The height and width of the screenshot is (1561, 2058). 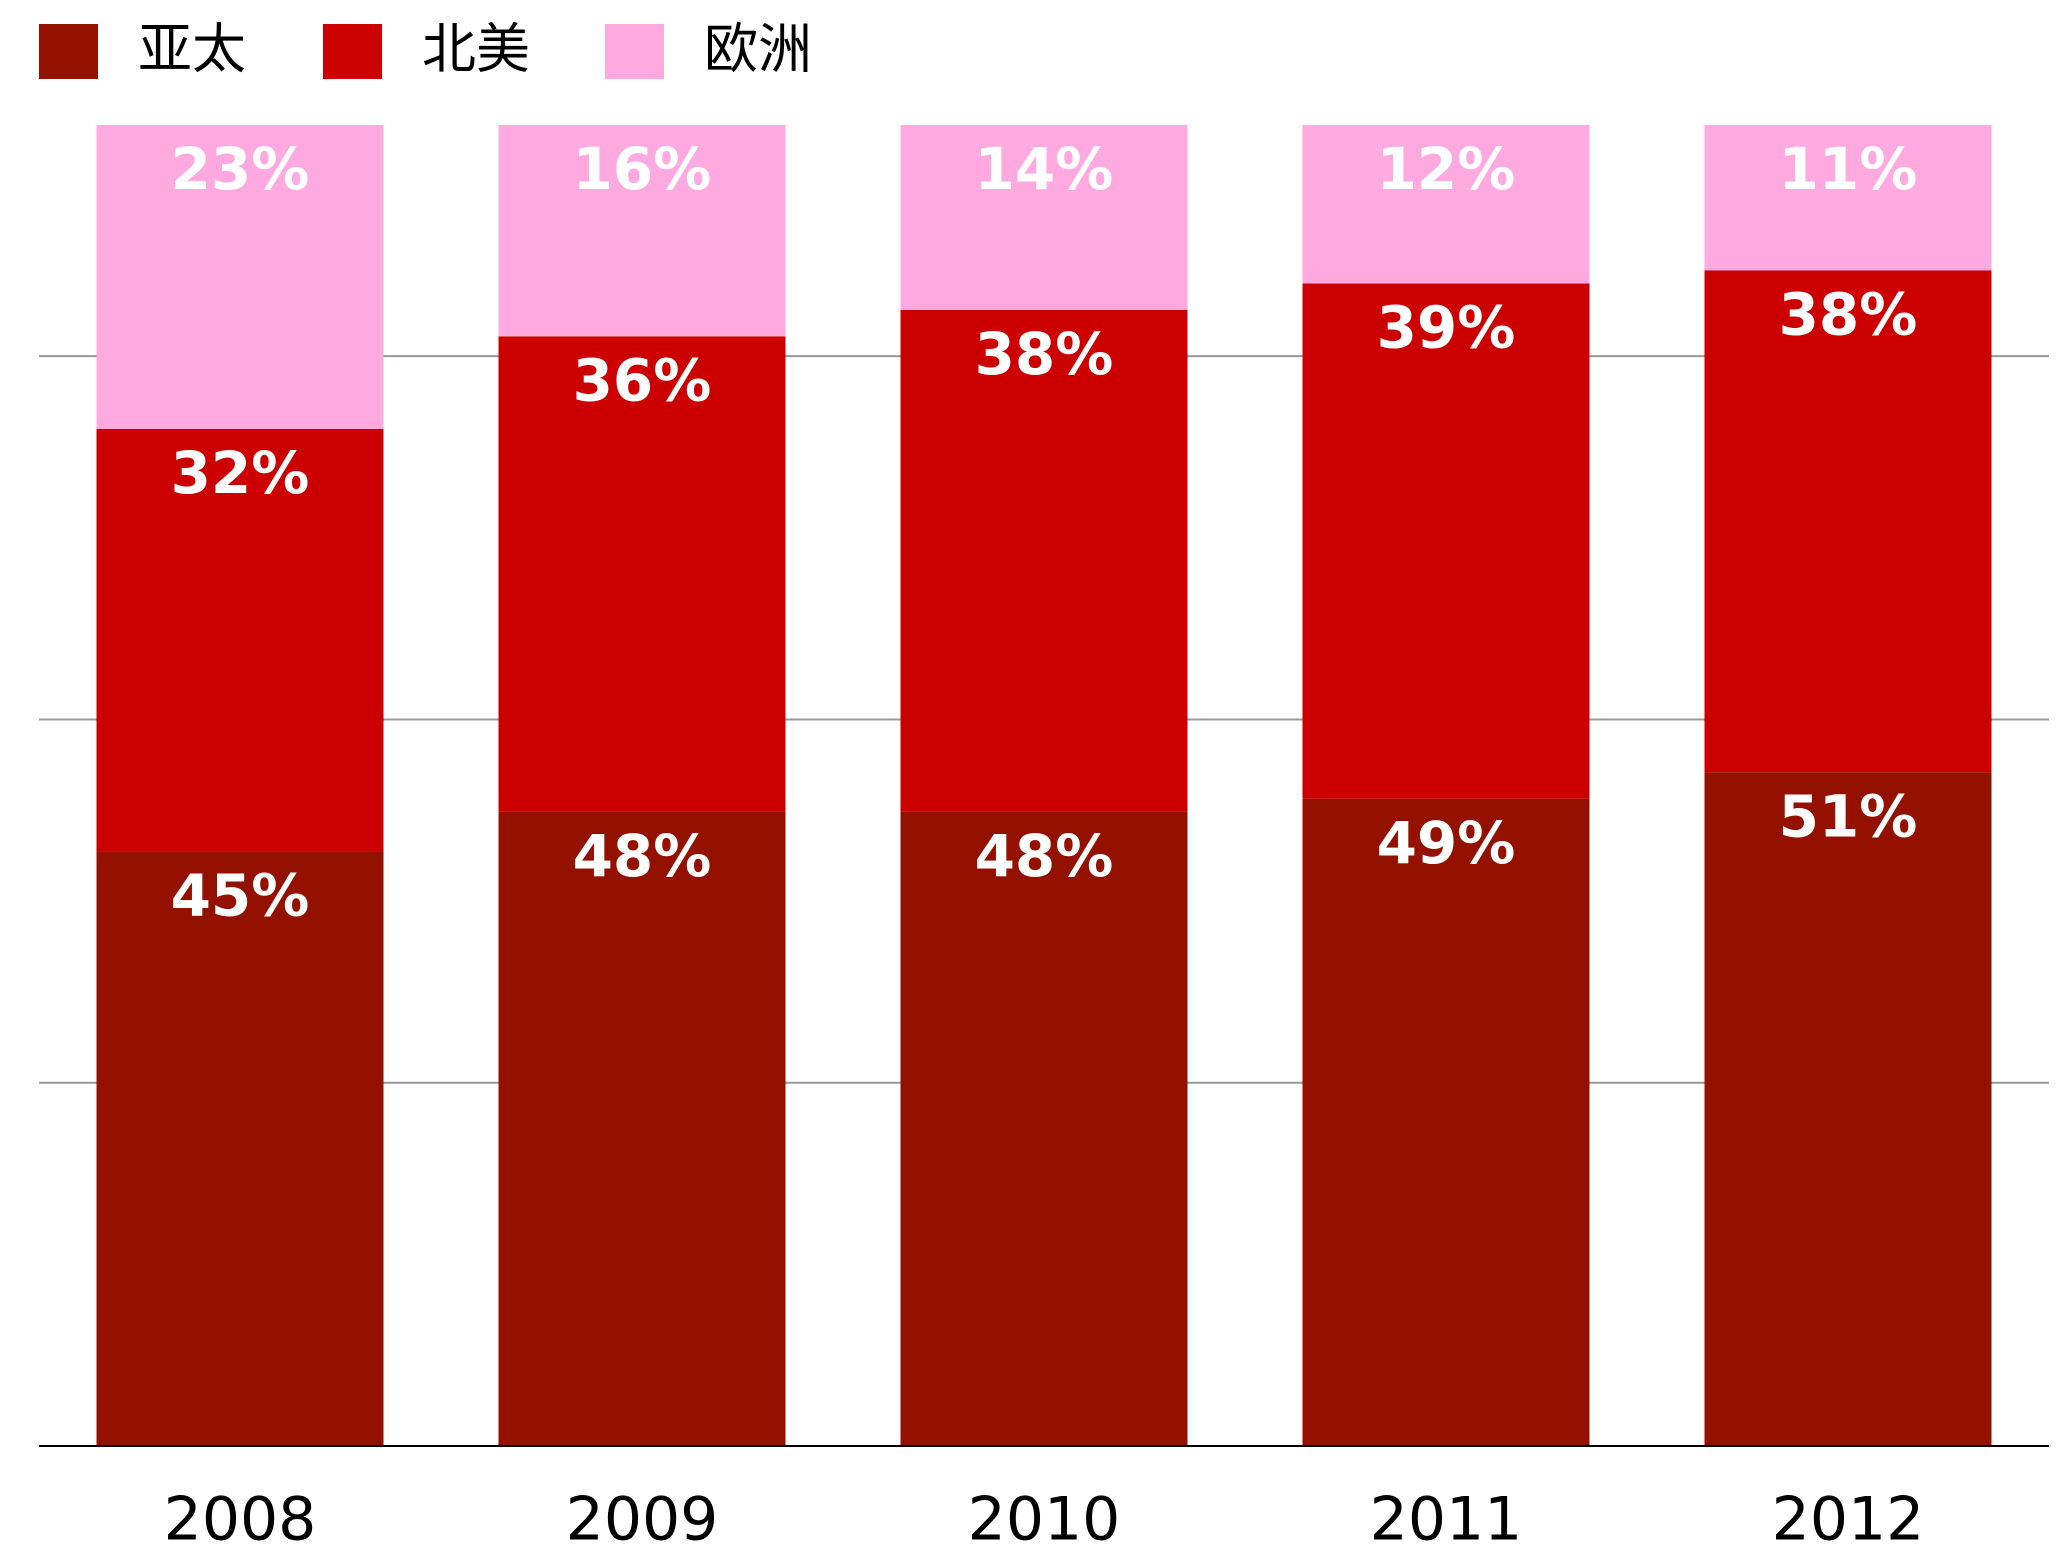 I want to click on value-label: 45%, so click(x=240, y=896).